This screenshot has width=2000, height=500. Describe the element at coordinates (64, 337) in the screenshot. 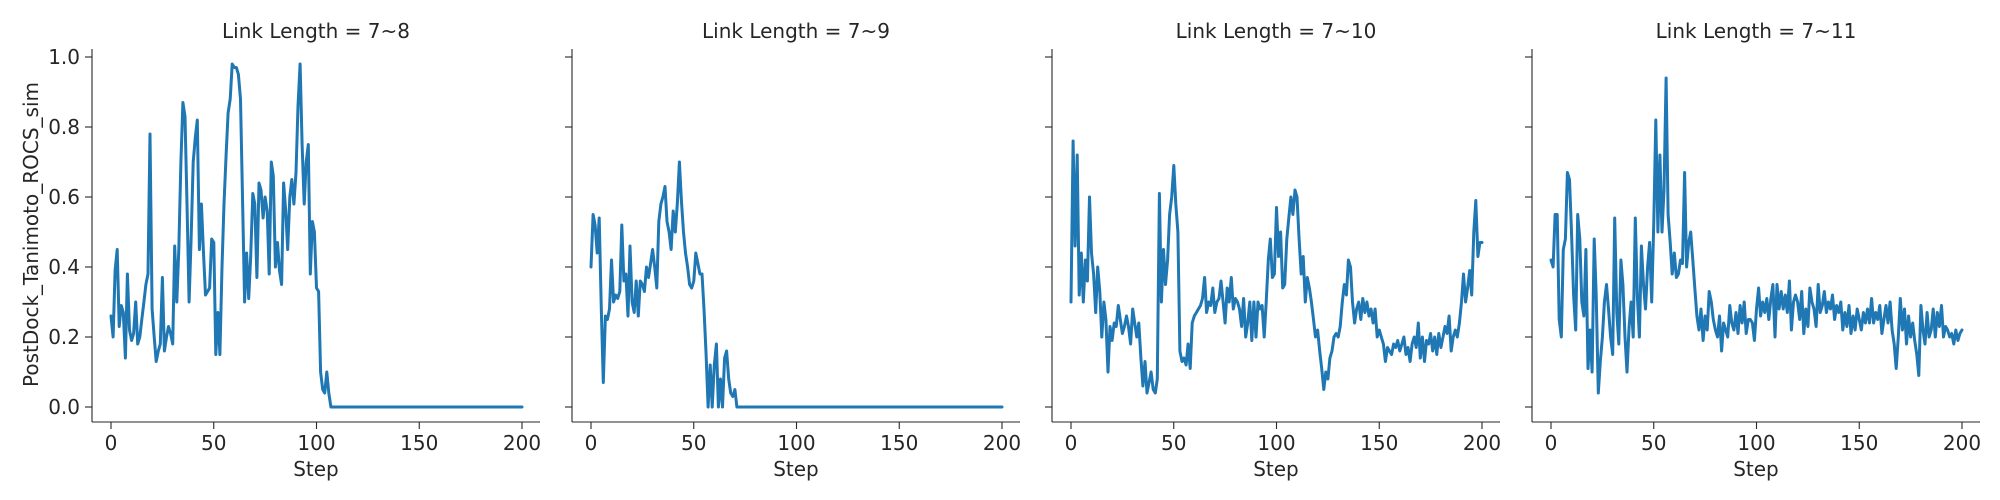

I see `y-tick-label: 0.2` at that location.